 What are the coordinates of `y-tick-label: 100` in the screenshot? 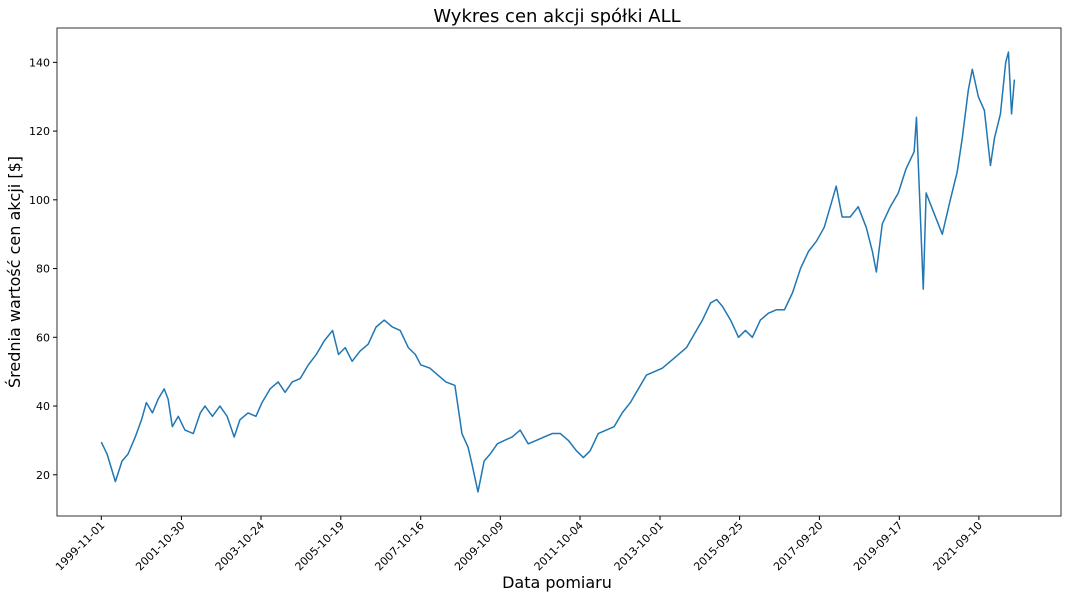 It's located at (39, 200).